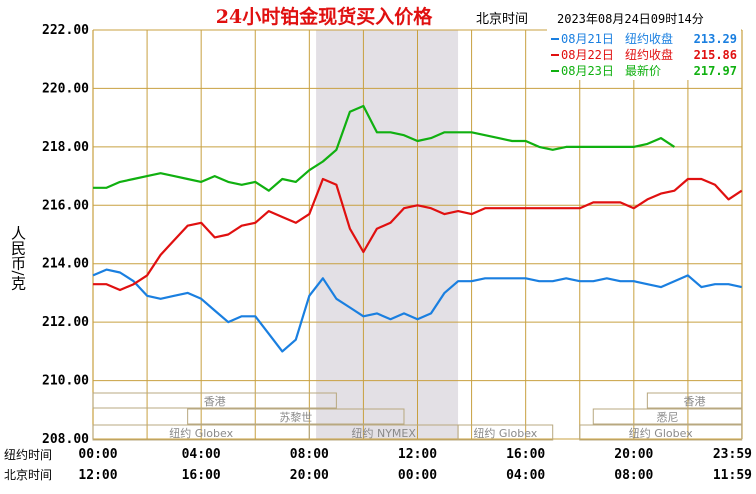 The height and width of the screenshot is (494, 756). Describe the element at coordinates (18, 258) in the screenshot. I see `y-axis-label: 人民币/克` at that location.